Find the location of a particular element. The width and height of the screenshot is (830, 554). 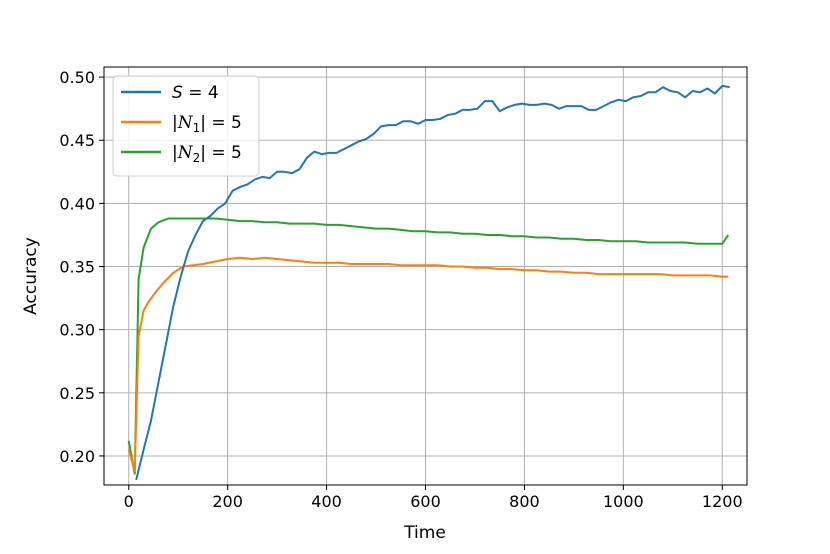

y-tick-label: 0.20 is located at coordinates (77, 456).